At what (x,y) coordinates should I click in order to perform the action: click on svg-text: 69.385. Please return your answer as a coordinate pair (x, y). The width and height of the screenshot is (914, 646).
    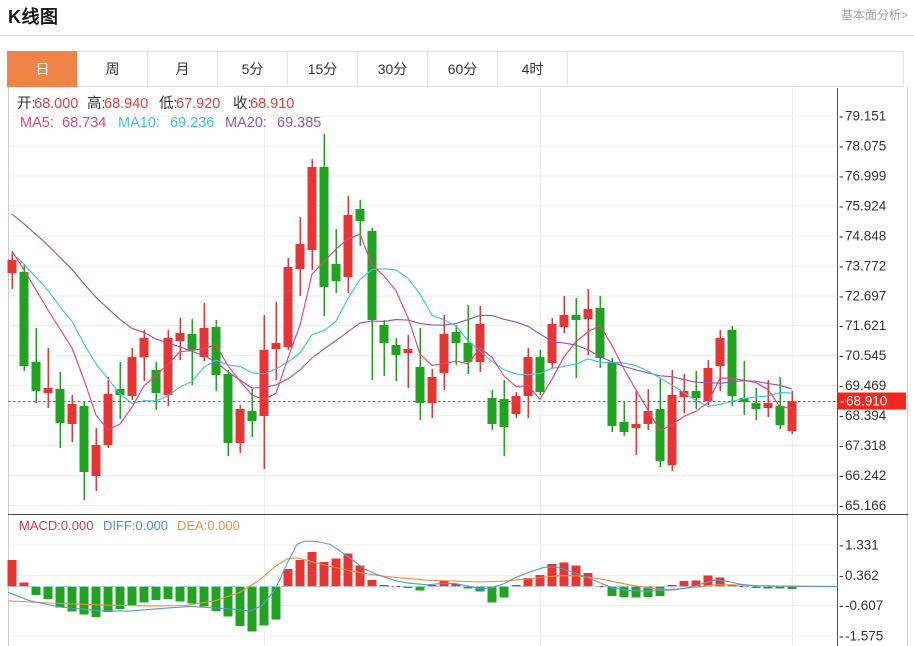
    Looking at the image, I should click on (299, 123).